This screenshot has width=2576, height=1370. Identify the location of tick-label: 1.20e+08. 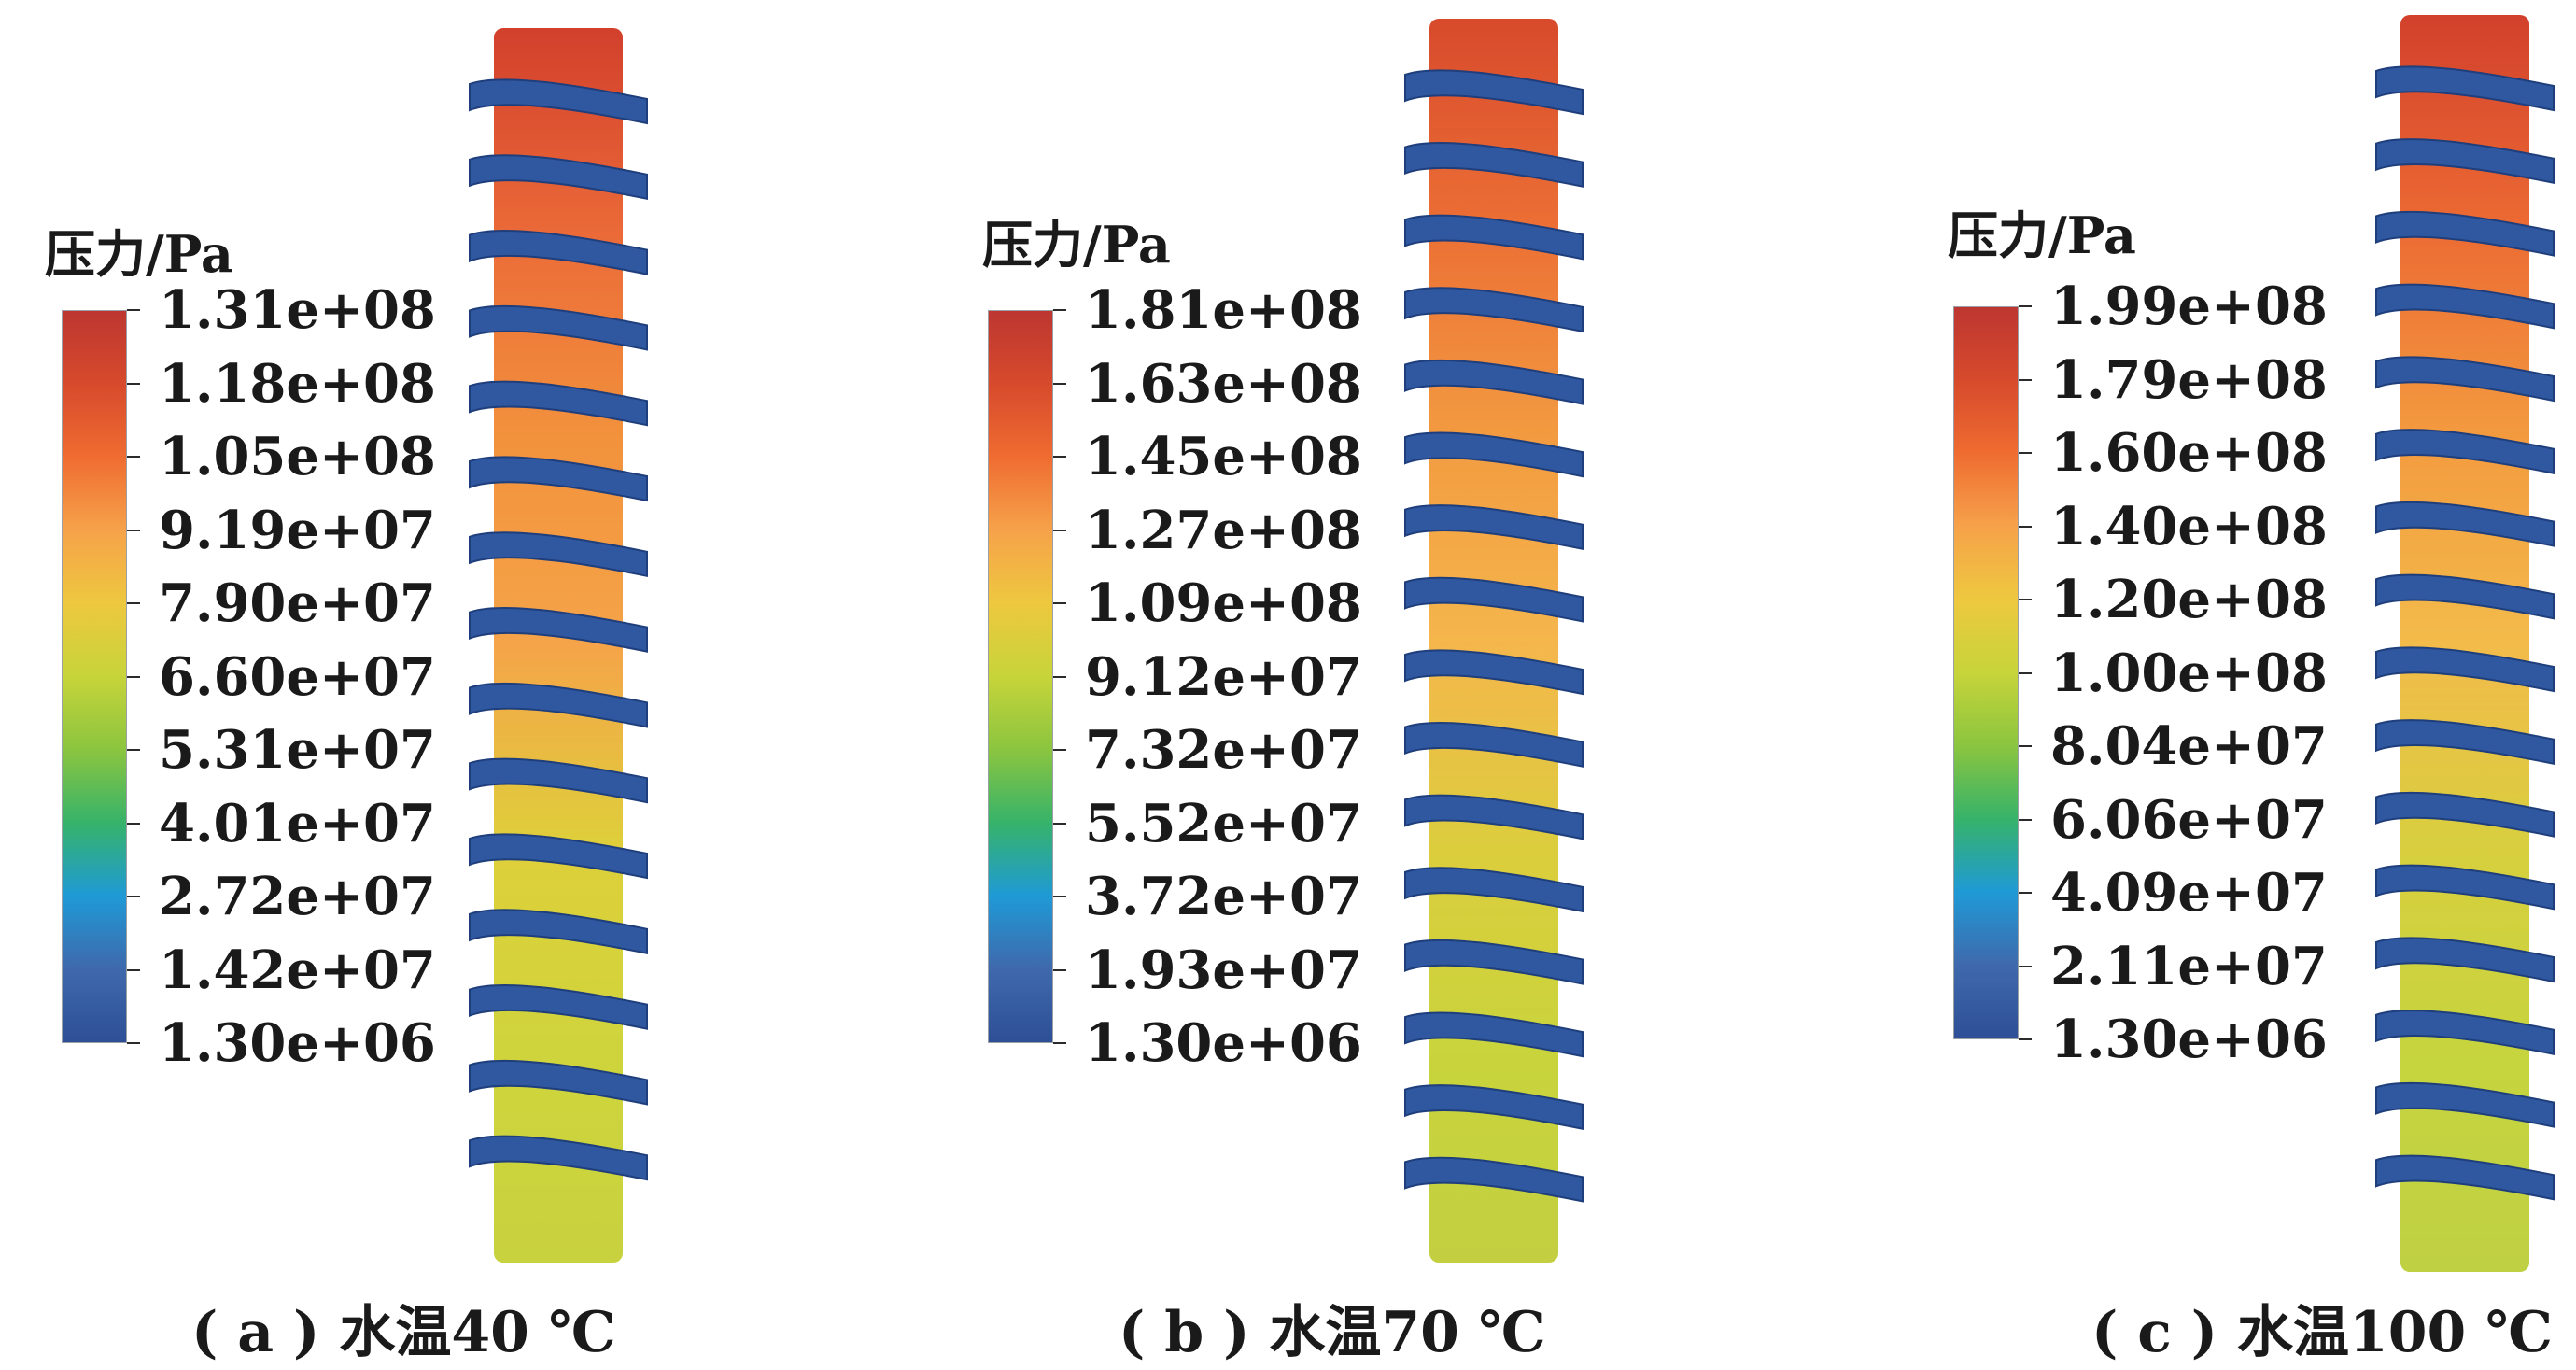
(2189, 599).